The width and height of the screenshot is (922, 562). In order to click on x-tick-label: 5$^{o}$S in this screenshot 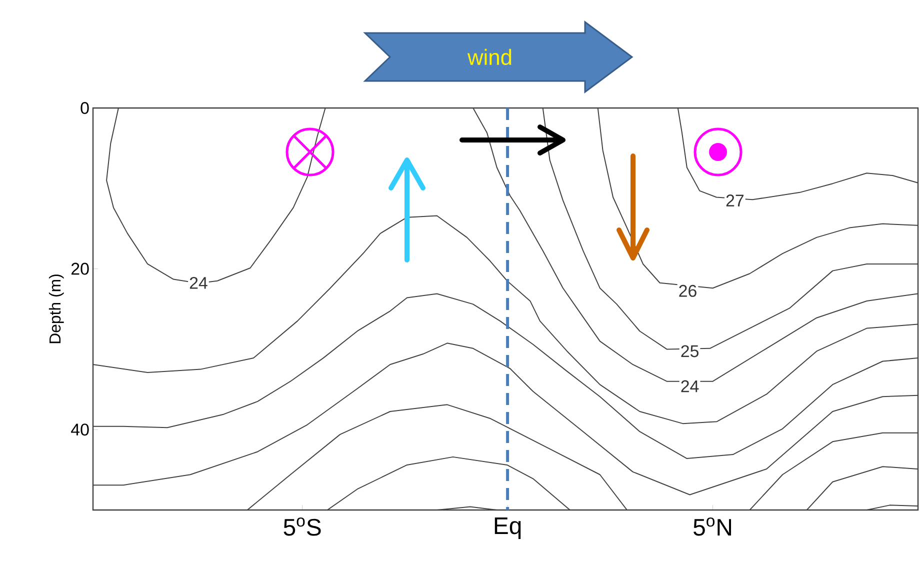, I will do `click(302, 527)`.